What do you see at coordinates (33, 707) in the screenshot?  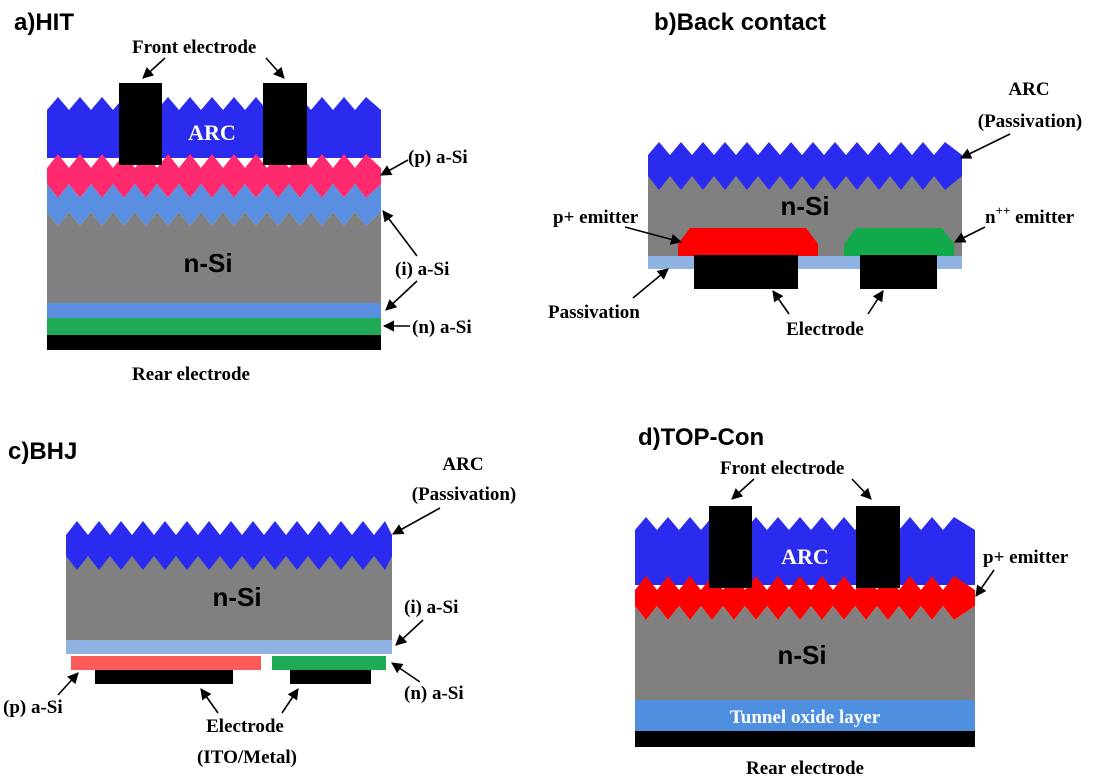 I see `bhj-p-asi-label: (p) a-Si` at bounding box center [33, 707].